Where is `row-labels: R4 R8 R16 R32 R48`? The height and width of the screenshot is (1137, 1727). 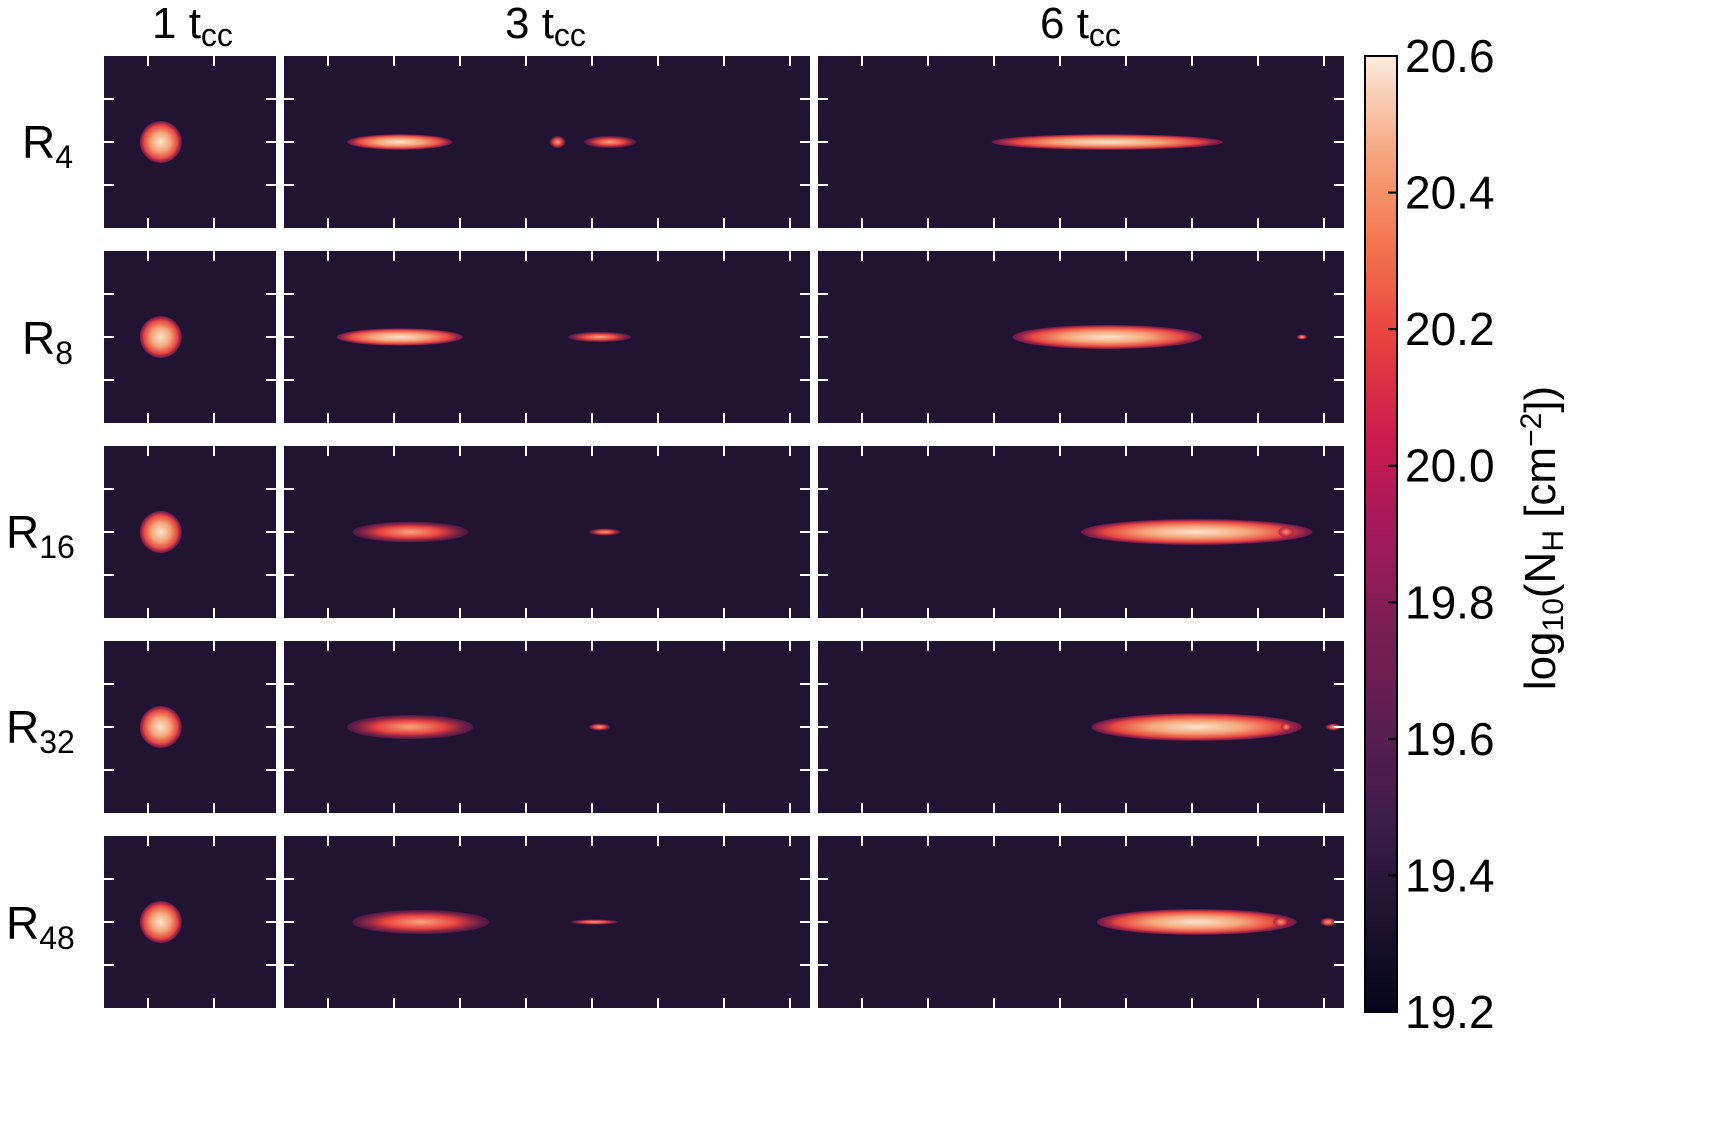
row-labels: R4 R8 R16 R32 R48 is located at coordinates (40, 536).